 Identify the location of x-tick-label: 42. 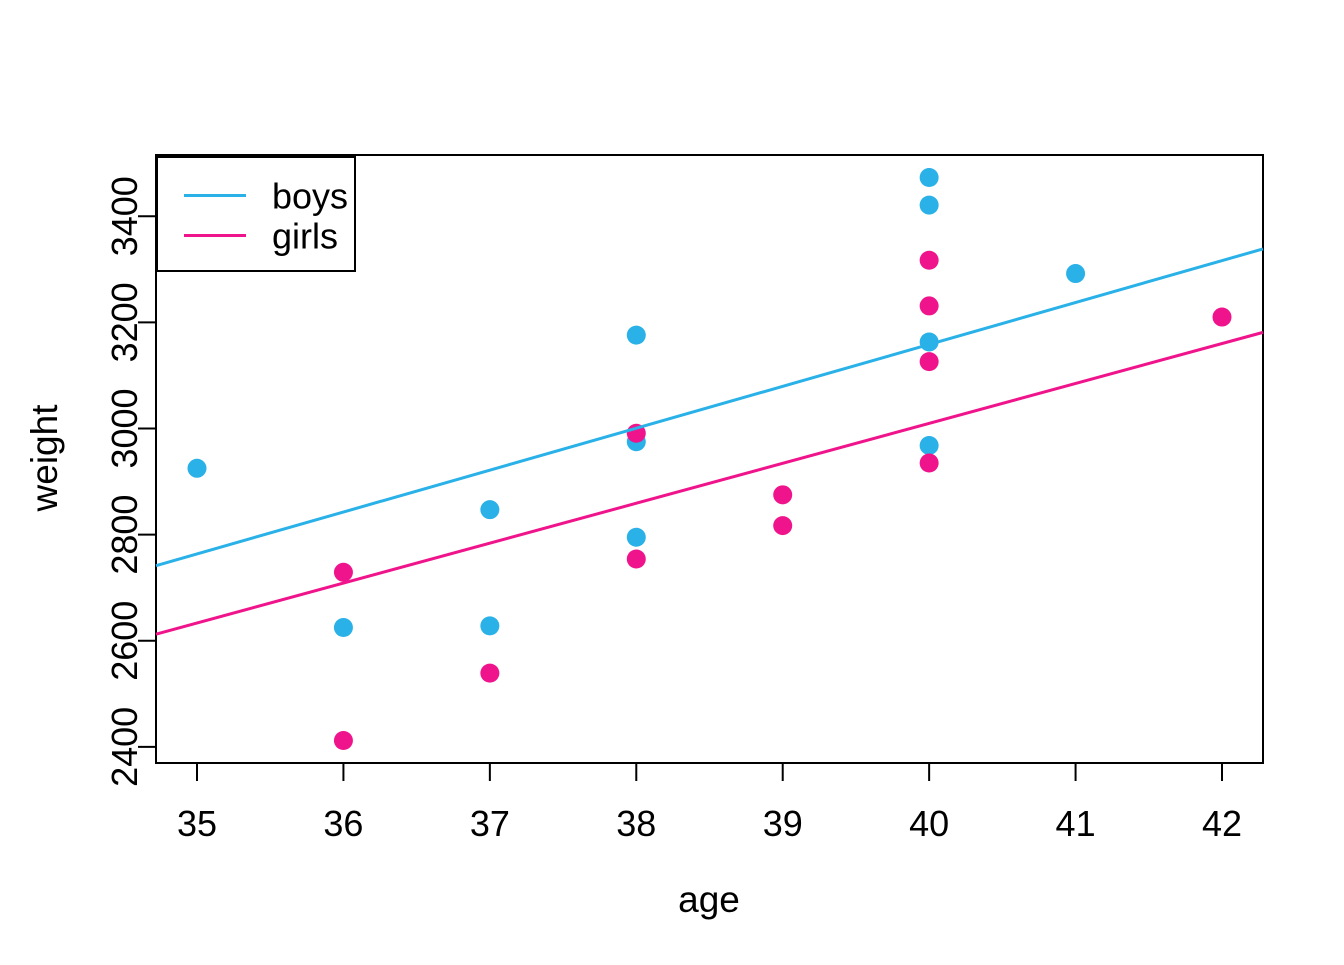
(1222, 823).